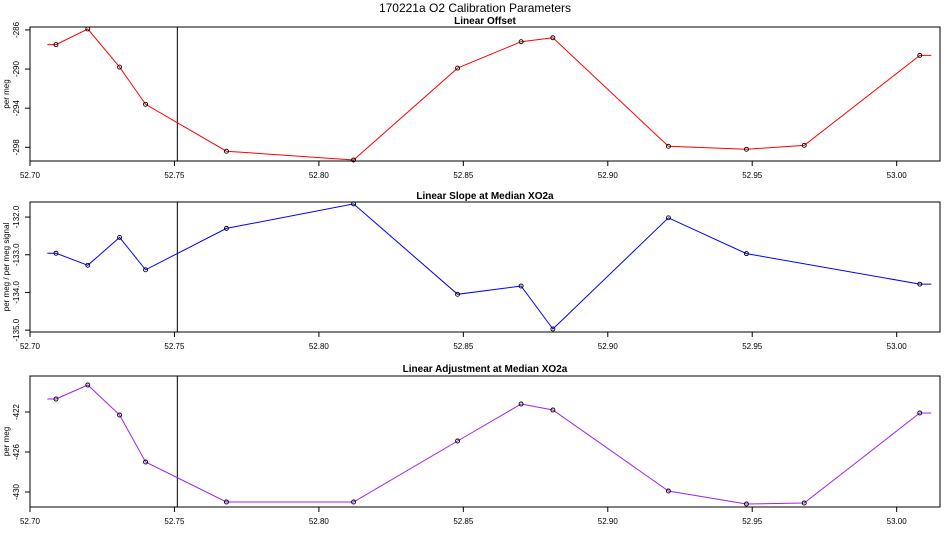 The image size is (950, 550). I want to click on panel-title: Linear Offset, so click(485, 21).